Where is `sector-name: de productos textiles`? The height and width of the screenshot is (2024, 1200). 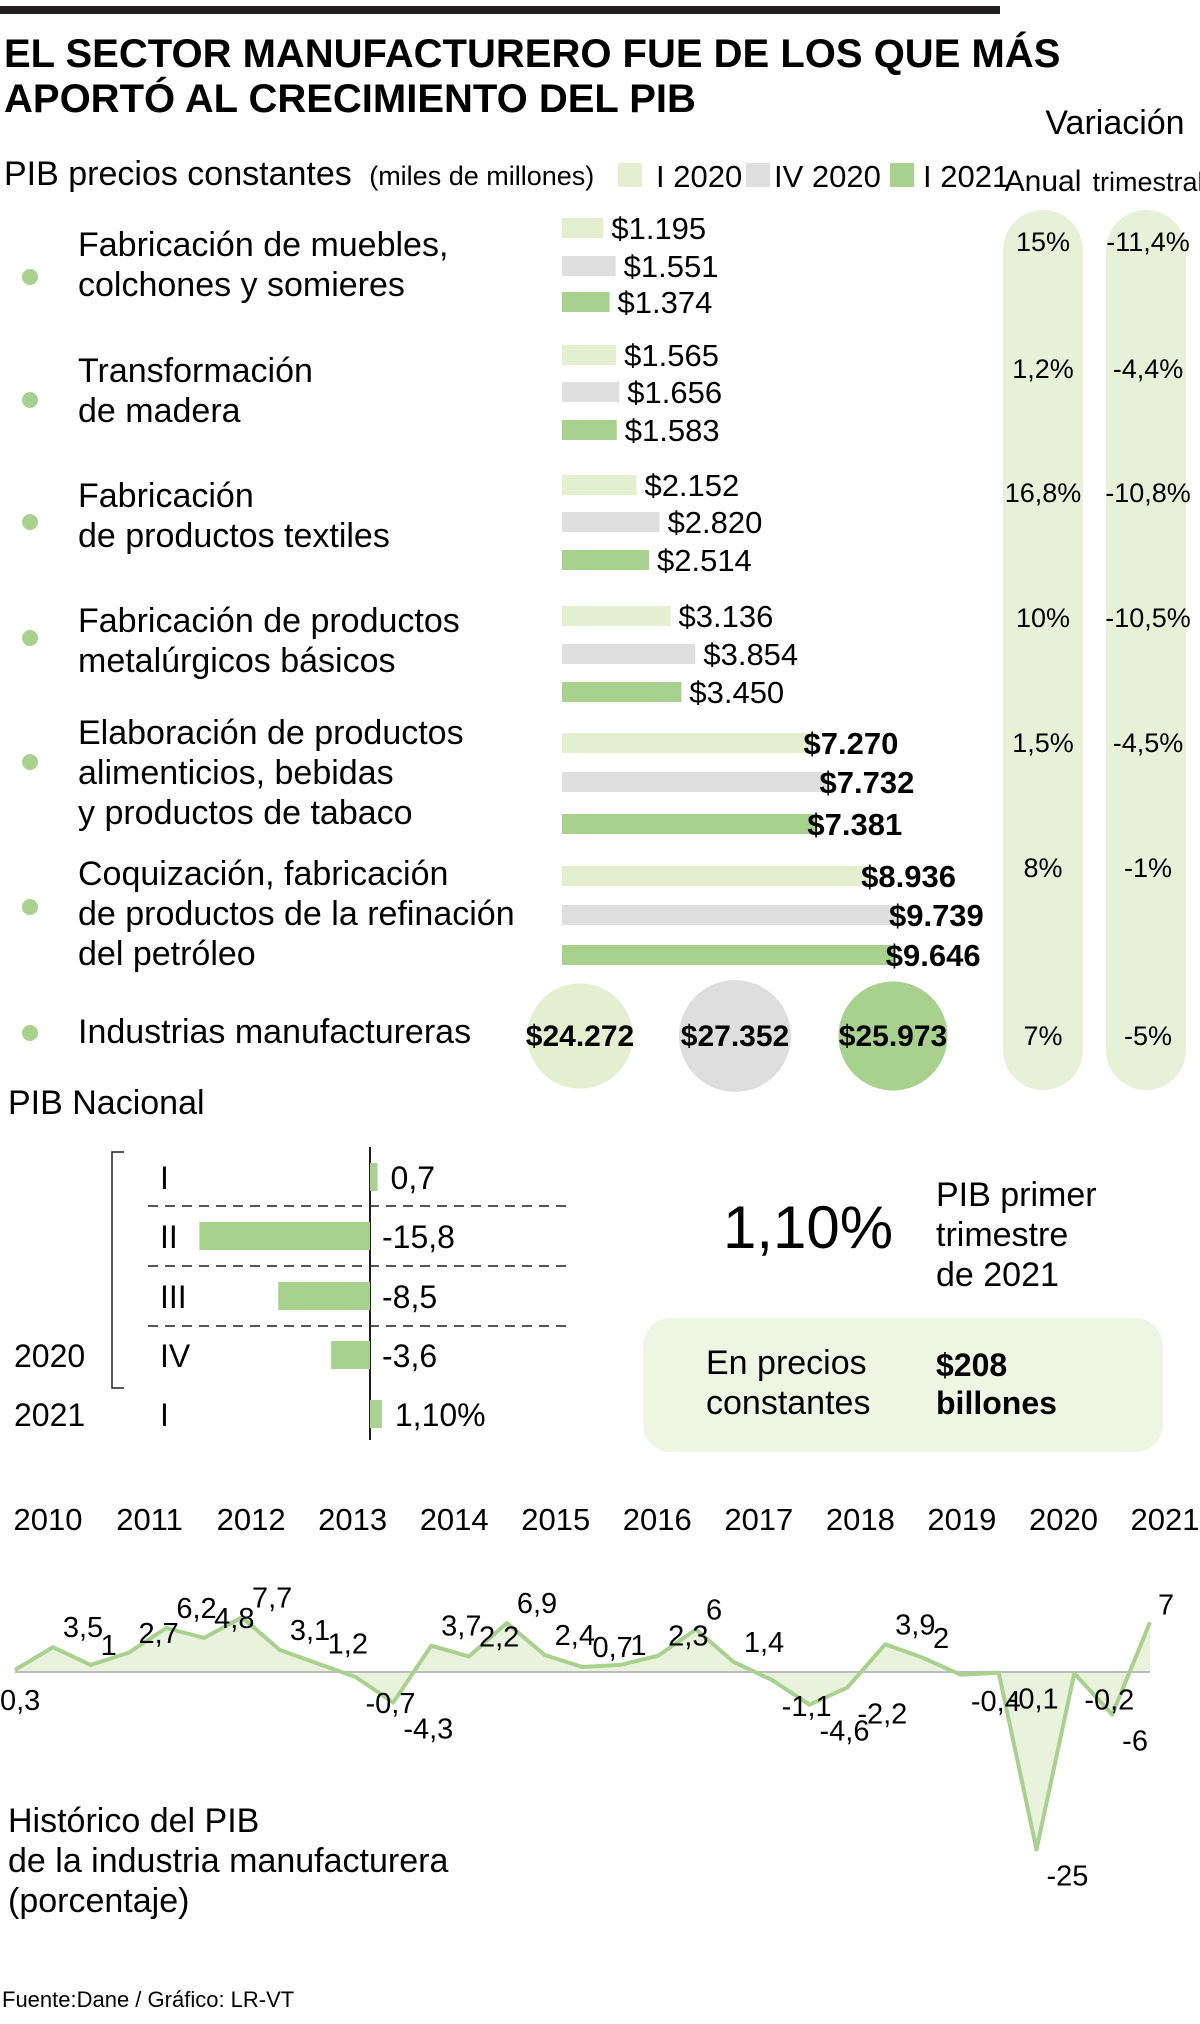 sector-name: de productos textiles is located at coordinates (234, 536).